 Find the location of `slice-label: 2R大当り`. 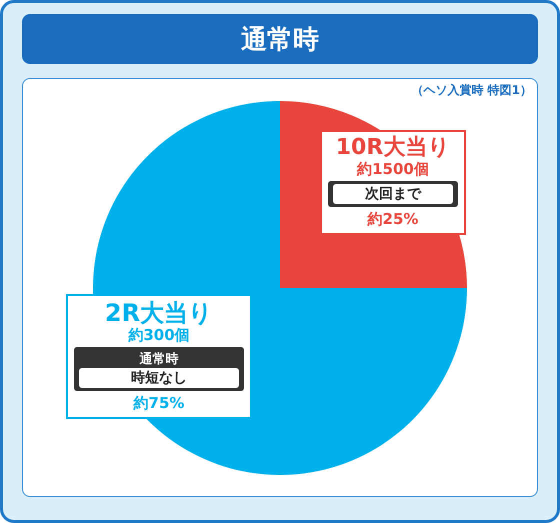

slice-label: 2R大当り is located at coordinates (159, 313).